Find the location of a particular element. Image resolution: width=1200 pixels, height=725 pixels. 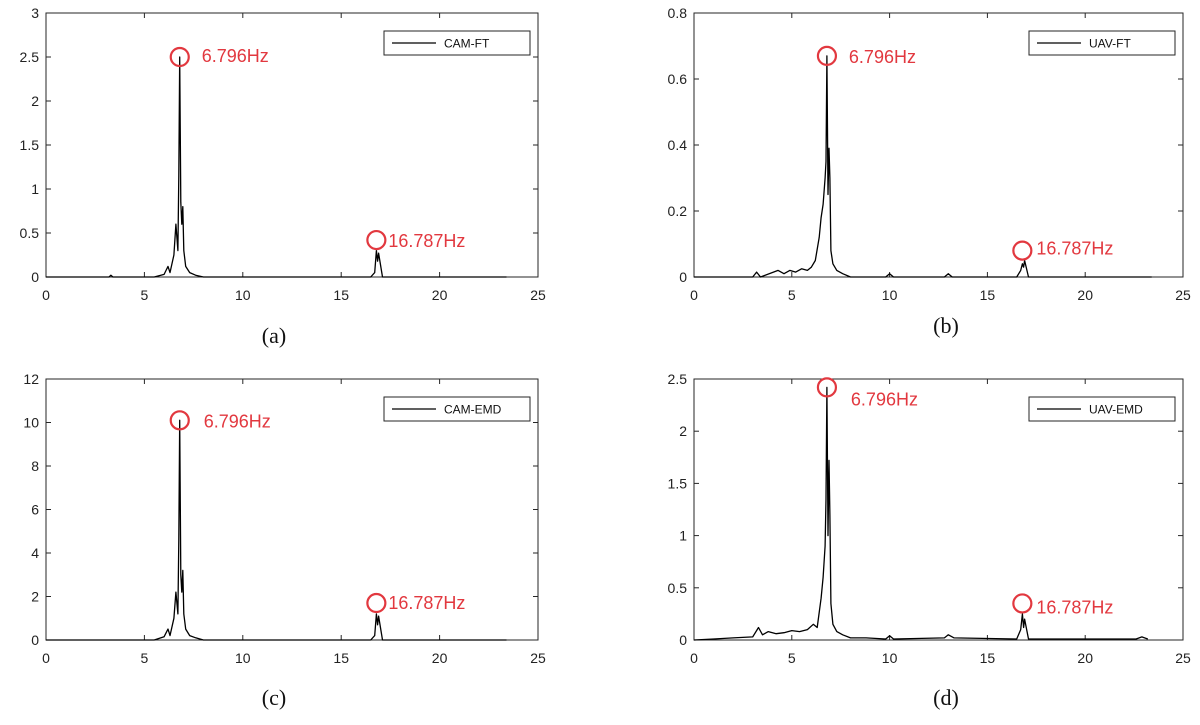

legend-entry: UAV-EMD is located at coordinates (1116, 410).